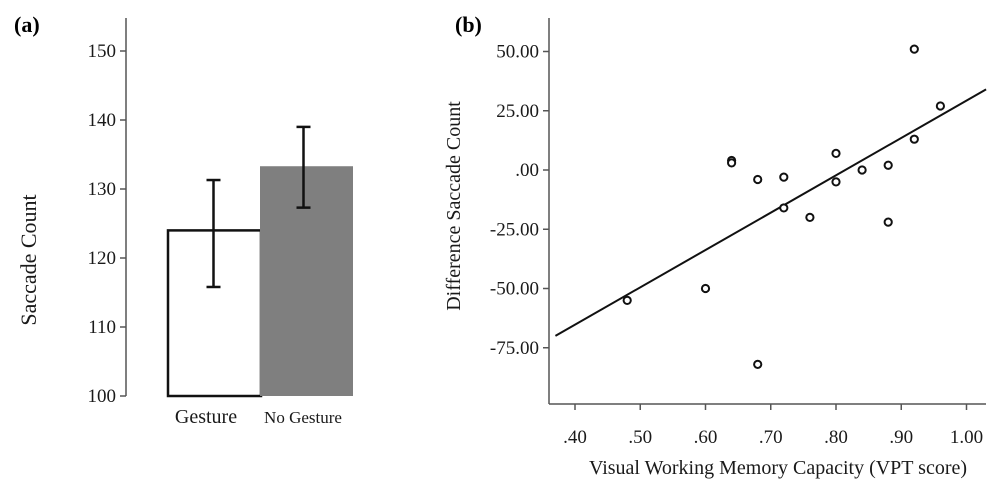 The width and height of the screenshot is (989, 483). Describe the element at coordinates (102, 258) in the screenshot. I see `panel-a-y-tick-label: 120` at that location.